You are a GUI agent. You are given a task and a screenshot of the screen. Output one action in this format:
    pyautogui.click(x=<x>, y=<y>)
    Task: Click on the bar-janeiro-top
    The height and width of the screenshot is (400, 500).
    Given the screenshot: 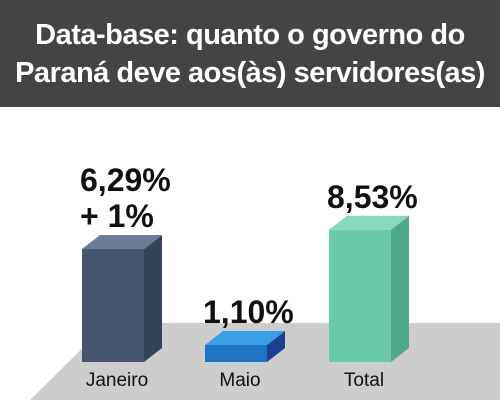 What is the action you would take?
    pyautogui.click(x=122, y=242)
    